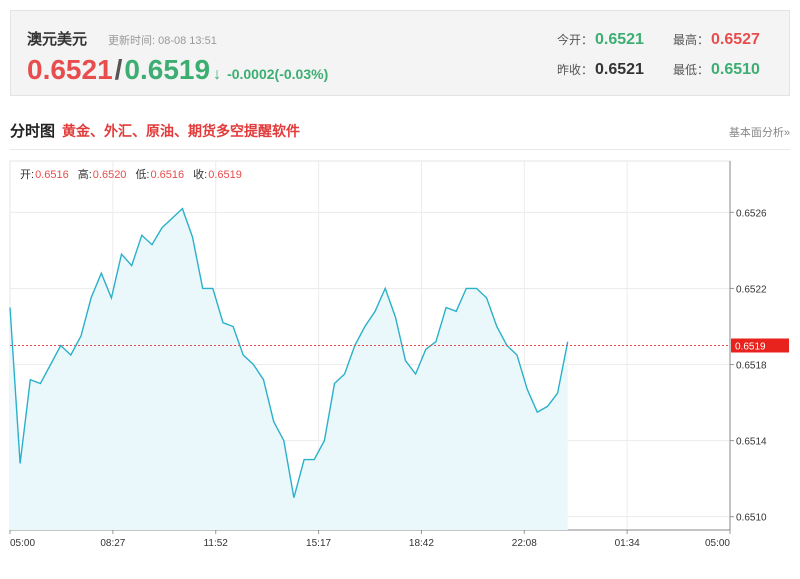  What do you see at coordinates (318, 543) in the screenshot?
I see `x-tick-label: 15:17` at bounding box center [318, 543].